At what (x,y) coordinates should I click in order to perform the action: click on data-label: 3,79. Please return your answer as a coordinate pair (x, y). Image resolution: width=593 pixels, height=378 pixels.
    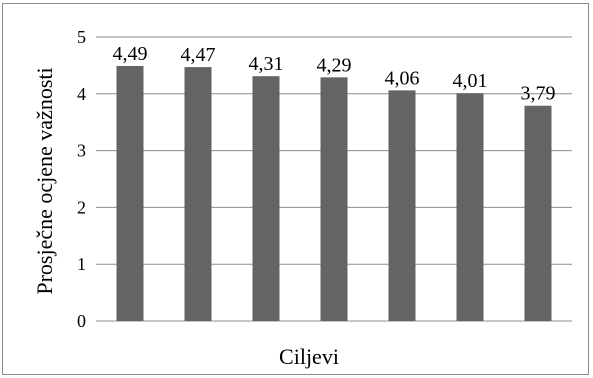
    Looking at the image, I should click on (538, 94).